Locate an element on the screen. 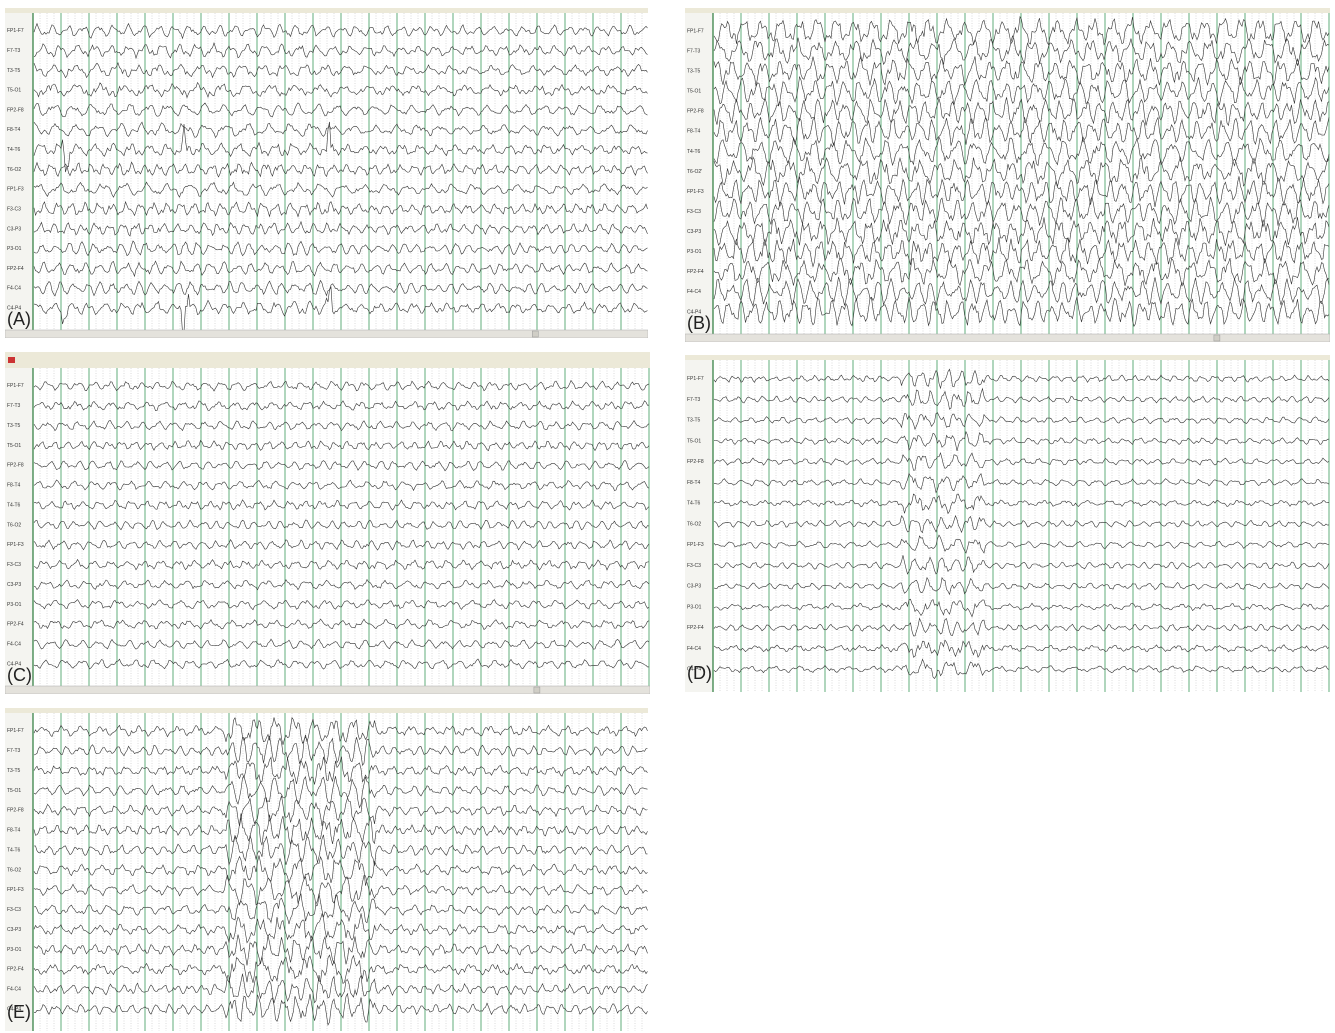 The height and width of the screenshot is (1033, 1335). panel-label: (C) is located at coordinates (19, 675).